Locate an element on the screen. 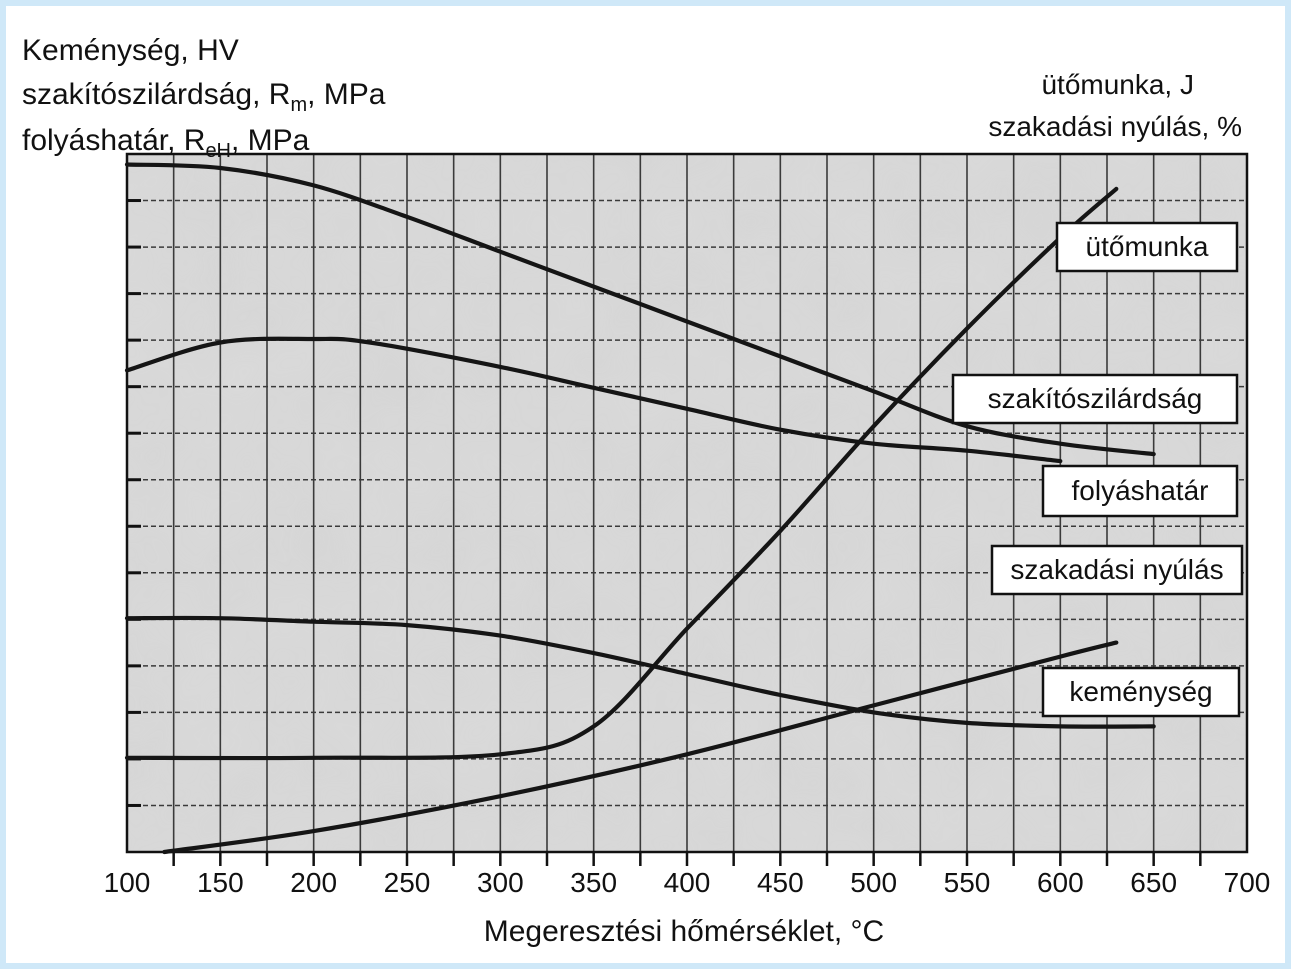 This screenshot has width=1291, height=969. label-box-kemenyseg: keménység is located at coordinates (1141, 692).